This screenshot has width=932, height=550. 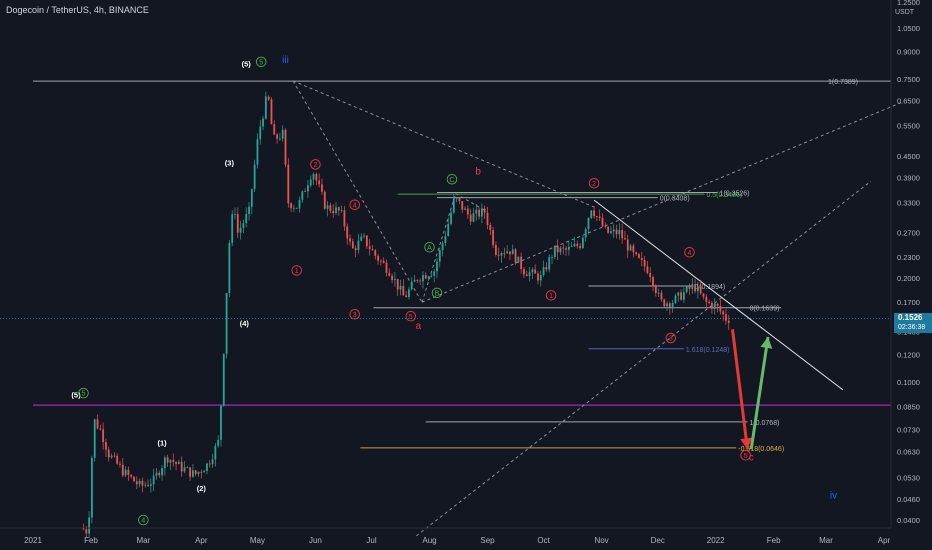 What do you see at coordinates (908, 100) in the screenshot?
I see `y-tick-label: 0.6500` at bounding box center [908, 100].